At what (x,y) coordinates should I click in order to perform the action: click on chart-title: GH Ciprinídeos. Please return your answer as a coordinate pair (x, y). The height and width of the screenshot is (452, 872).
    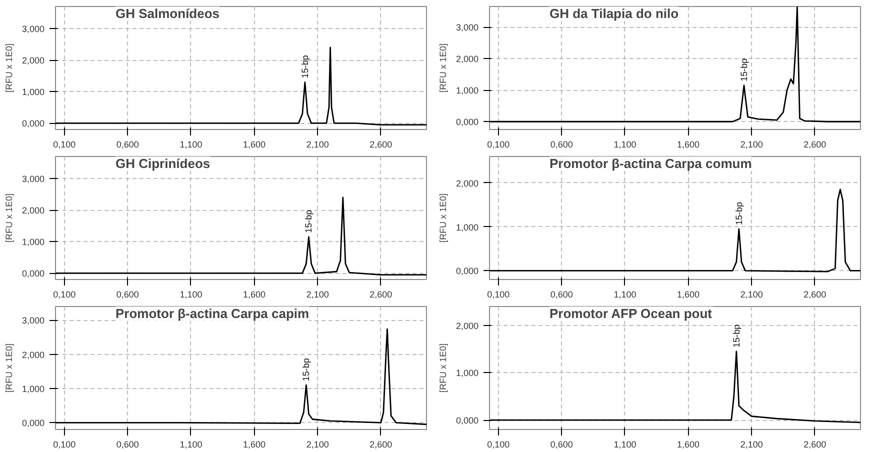
    Looking at the image, I should click on (163, 163).